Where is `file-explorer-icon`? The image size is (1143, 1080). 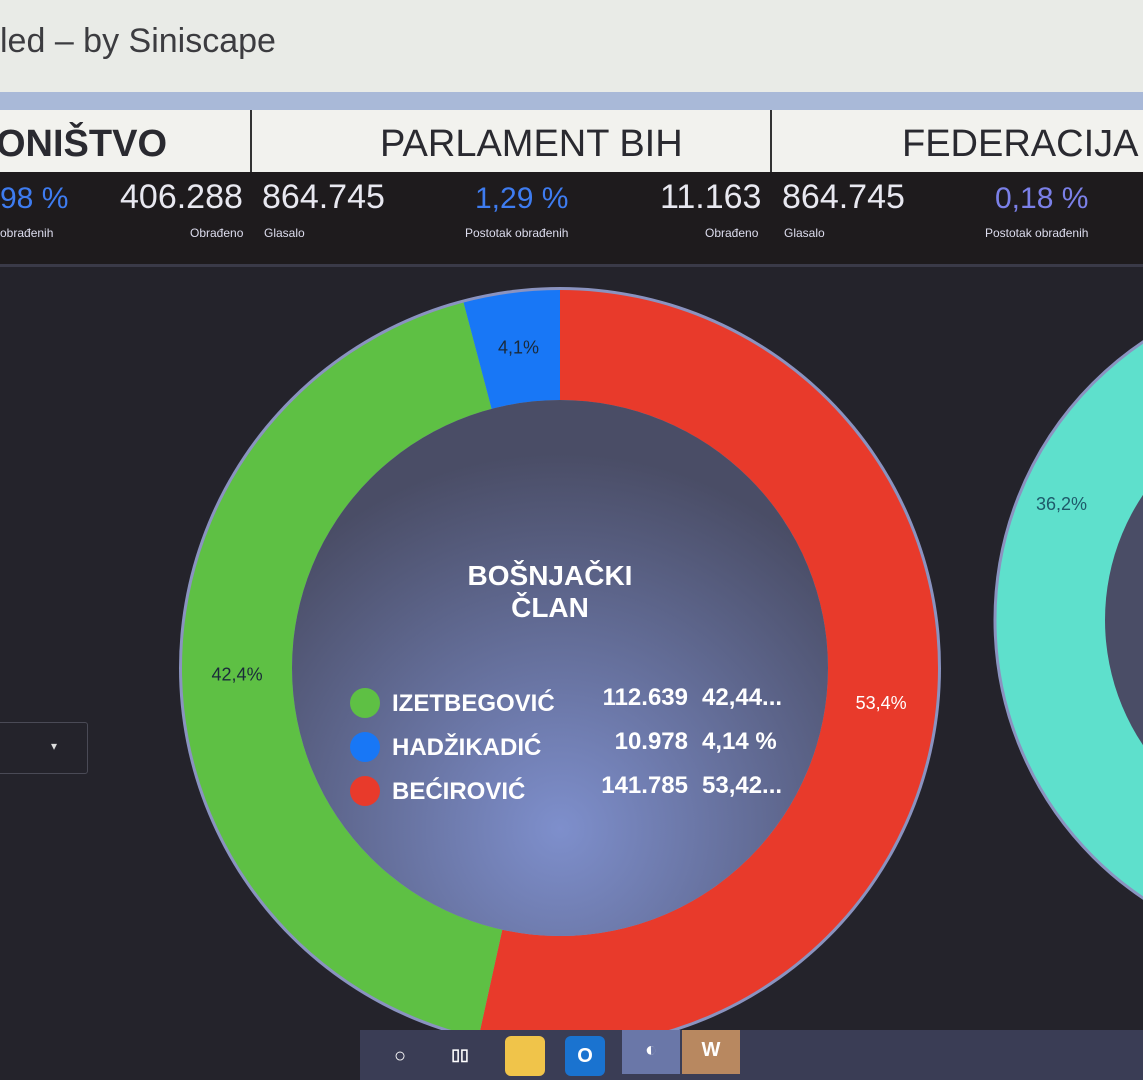 file-explorer-icon is located at coordinates (525, 1056).